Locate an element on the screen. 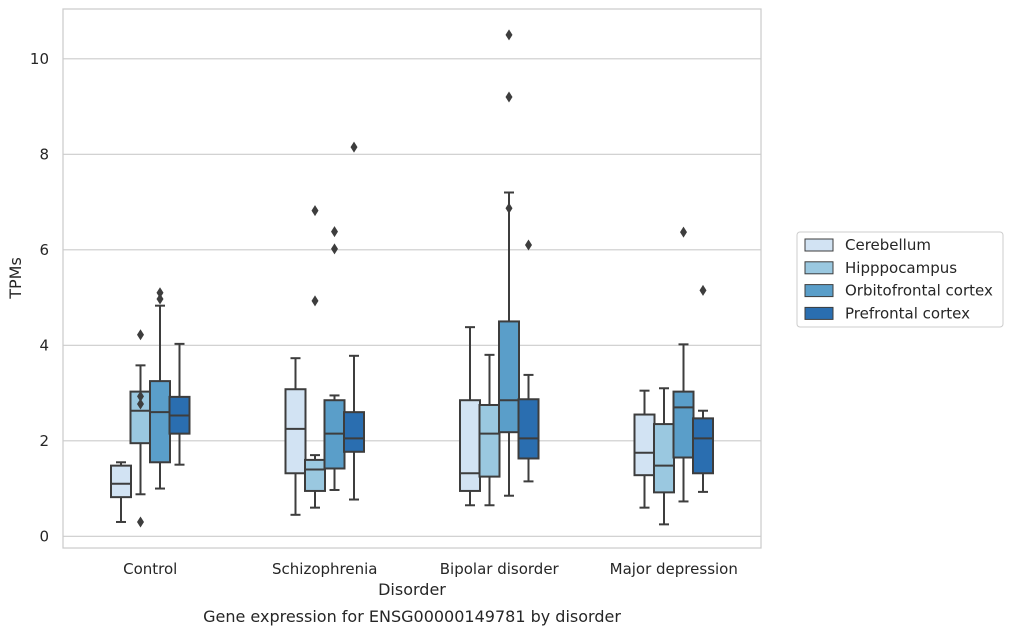  y-tick-label: 10 is located at coordinates (39, 59).